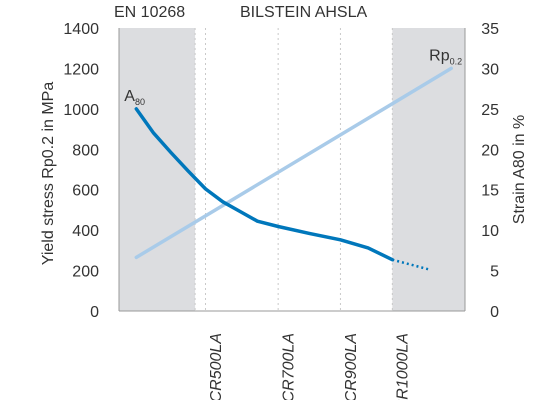 The height and width of the screenshot is (400, 553). I want to click on right-tick-35: 35, so click(490, 29).